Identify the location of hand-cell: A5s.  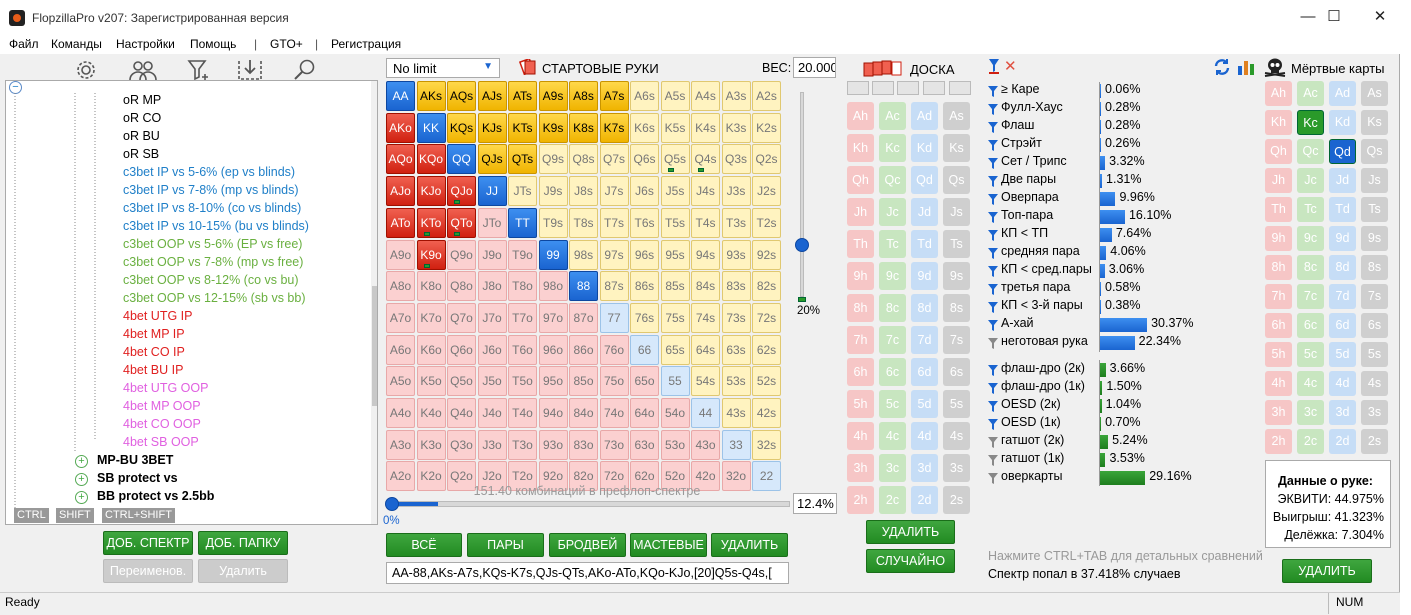
(675, 96).